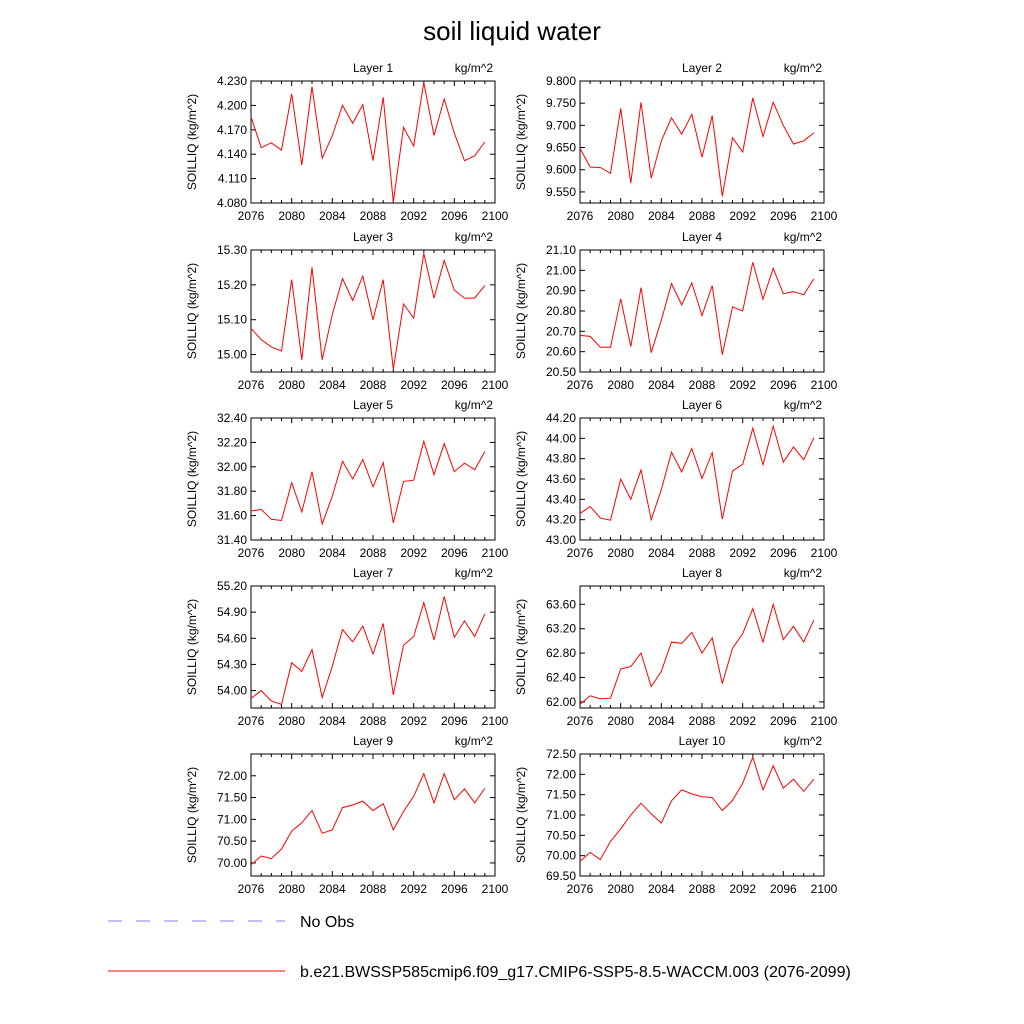 This screenshot has height=1024, width=1024. What do you see at coordinates (251, 889) in the screenshot?
I see `panel-9-xtick-label: 2076` at bounding box center [251, 889].